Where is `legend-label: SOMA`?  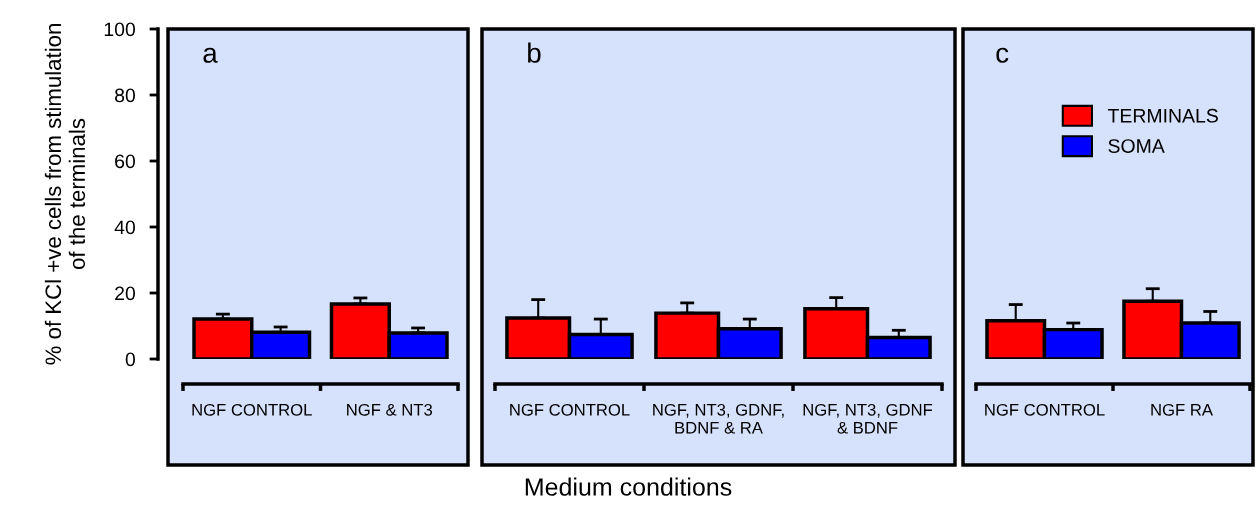 legend-label: SOMA is located at coordinates (1136, 146).